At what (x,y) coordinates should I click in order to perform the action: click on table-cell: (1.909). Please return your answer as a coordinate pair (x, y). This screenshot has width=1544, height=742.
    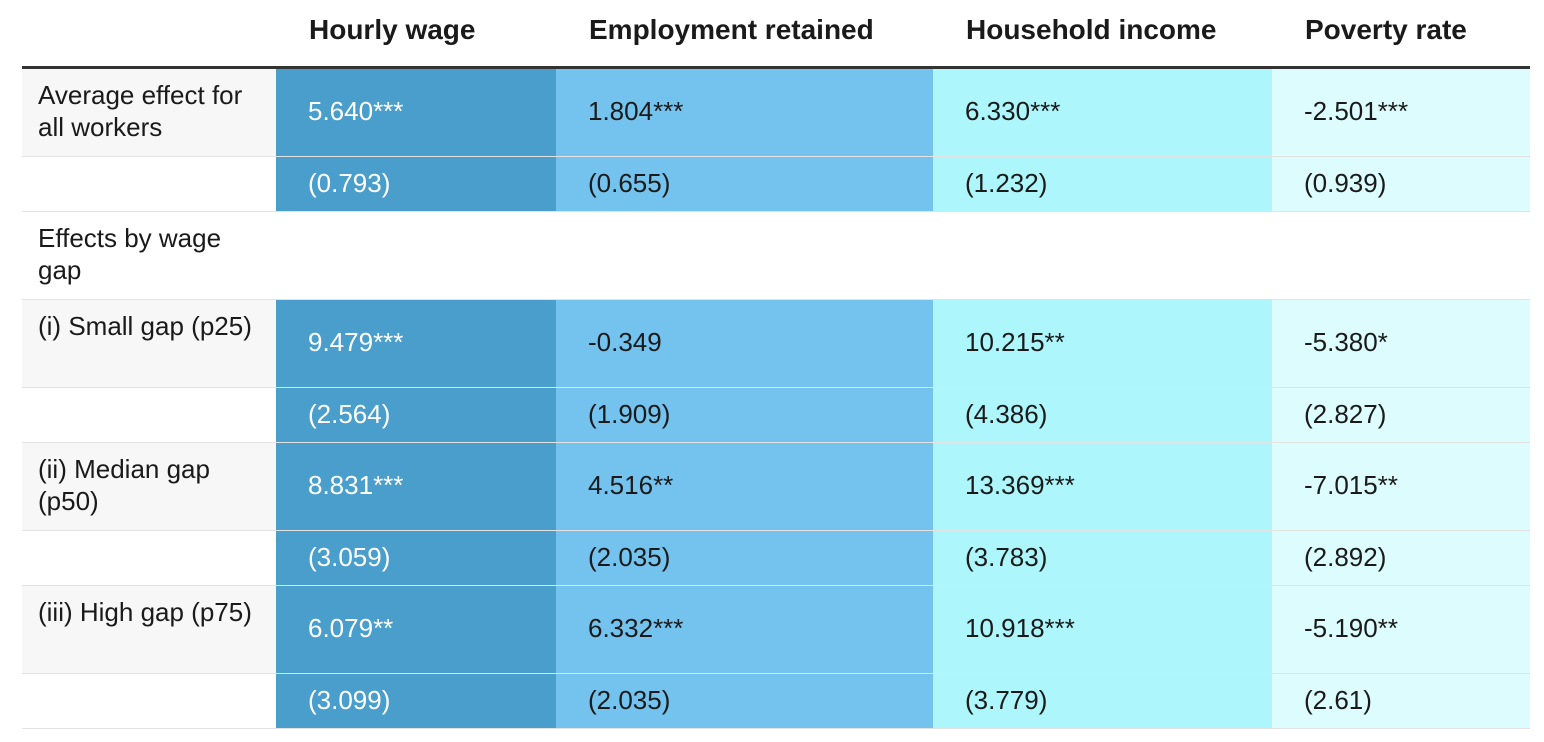
    Looking at the image, I should click on (744, 415).